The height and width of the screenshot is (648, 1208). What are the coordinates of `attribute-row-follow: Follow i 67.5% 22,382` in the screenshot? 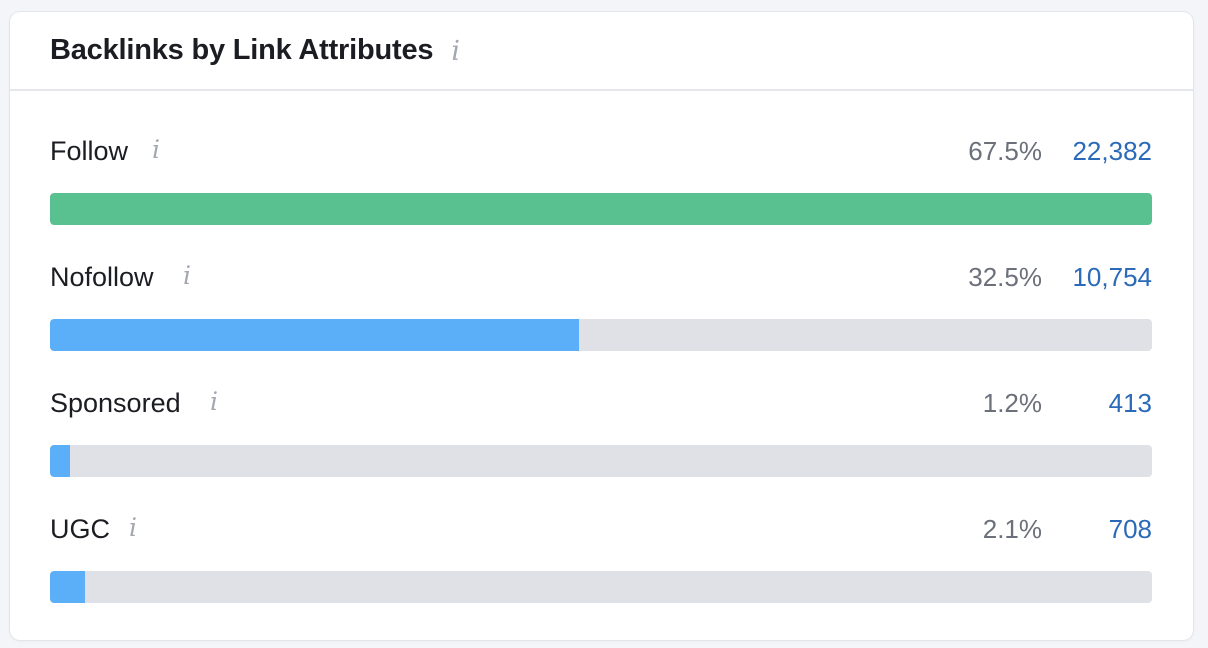 It's located at (601, 179).